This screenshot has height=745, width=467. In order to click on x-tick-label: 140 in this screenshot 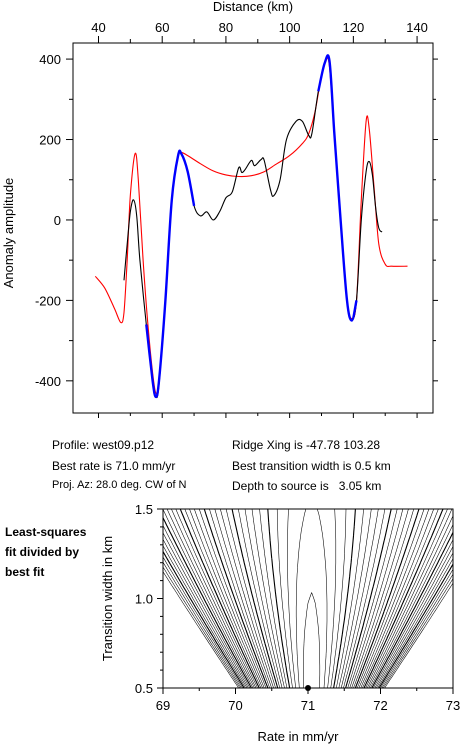, I will do `click(417, 27)`.